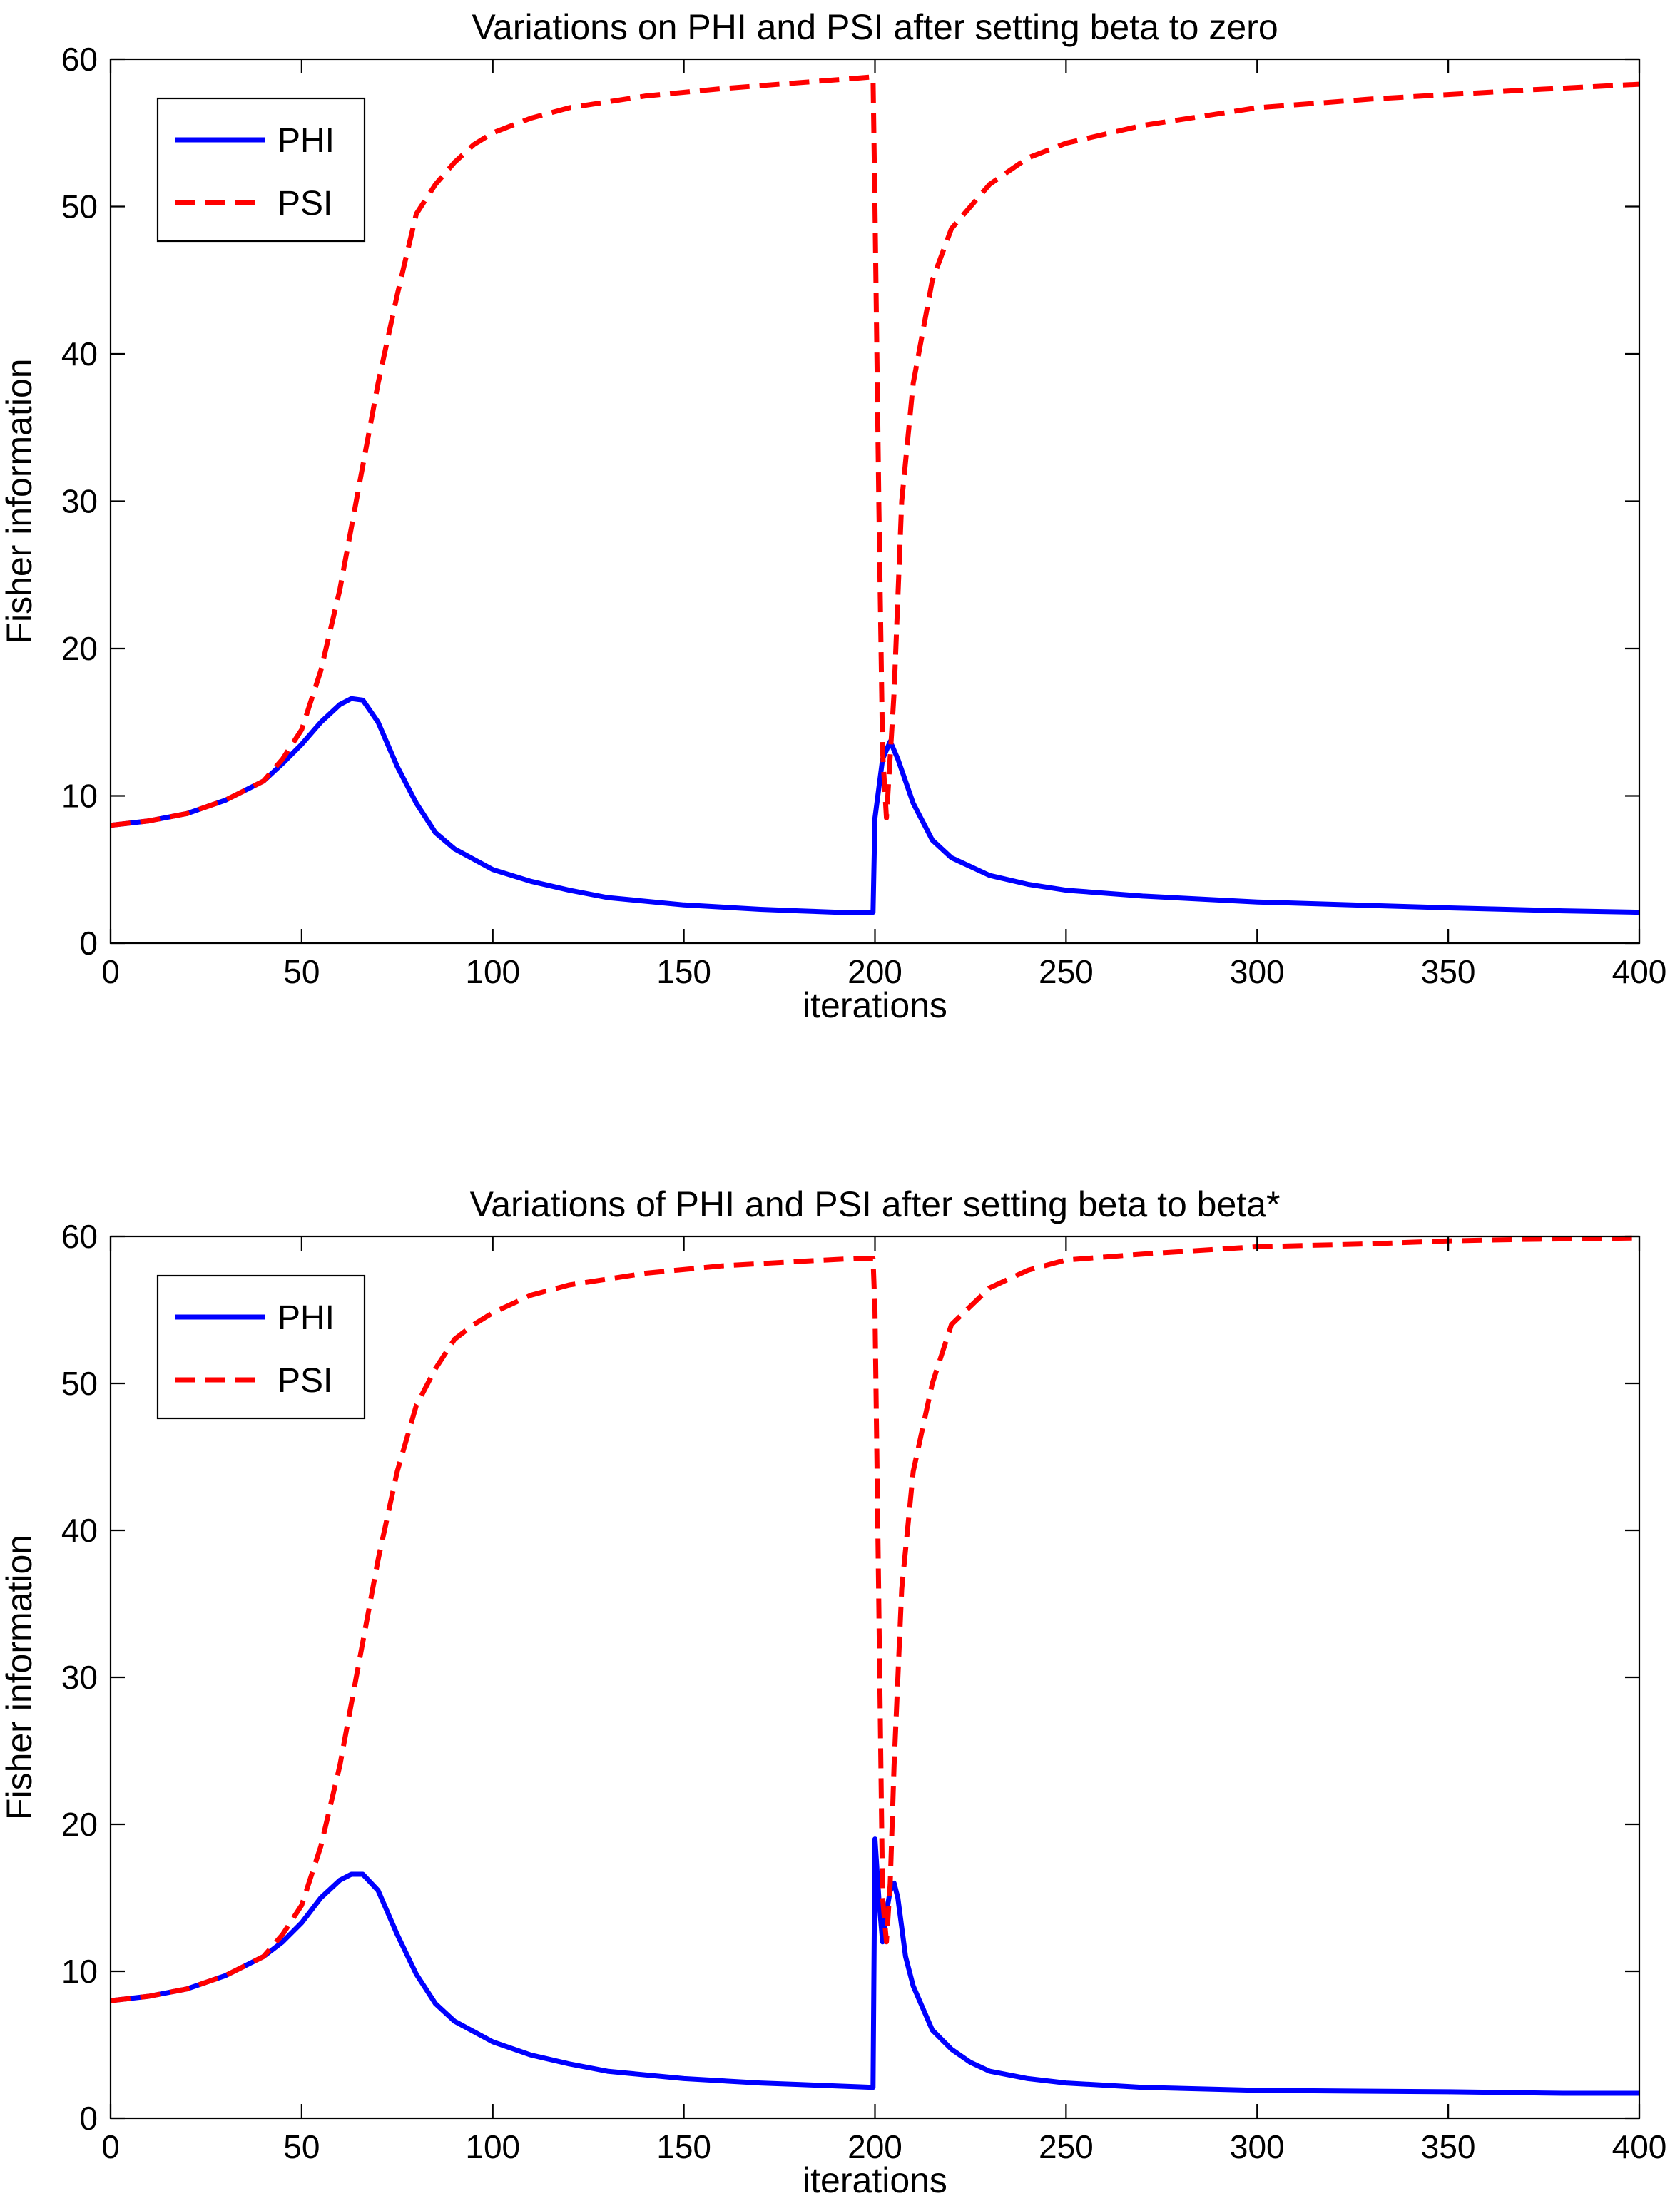  I want to click on top-x-tick-label: 400, so click(1639, 971).